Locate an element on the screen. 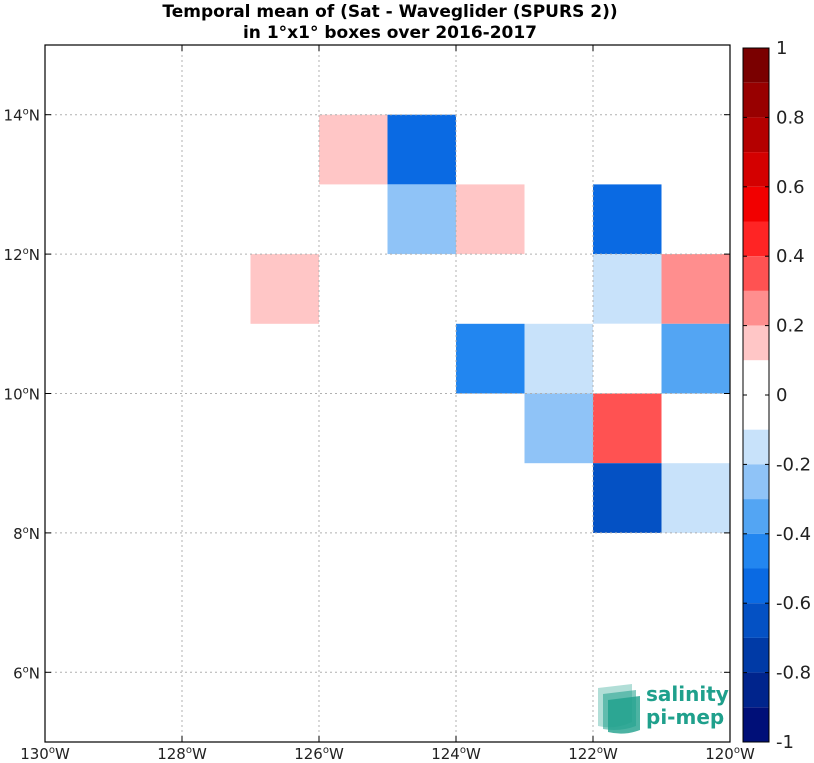 The height and width of the screenshot is (763, 814). x-tick-label: 122oW is located at coordinates (593, 754).